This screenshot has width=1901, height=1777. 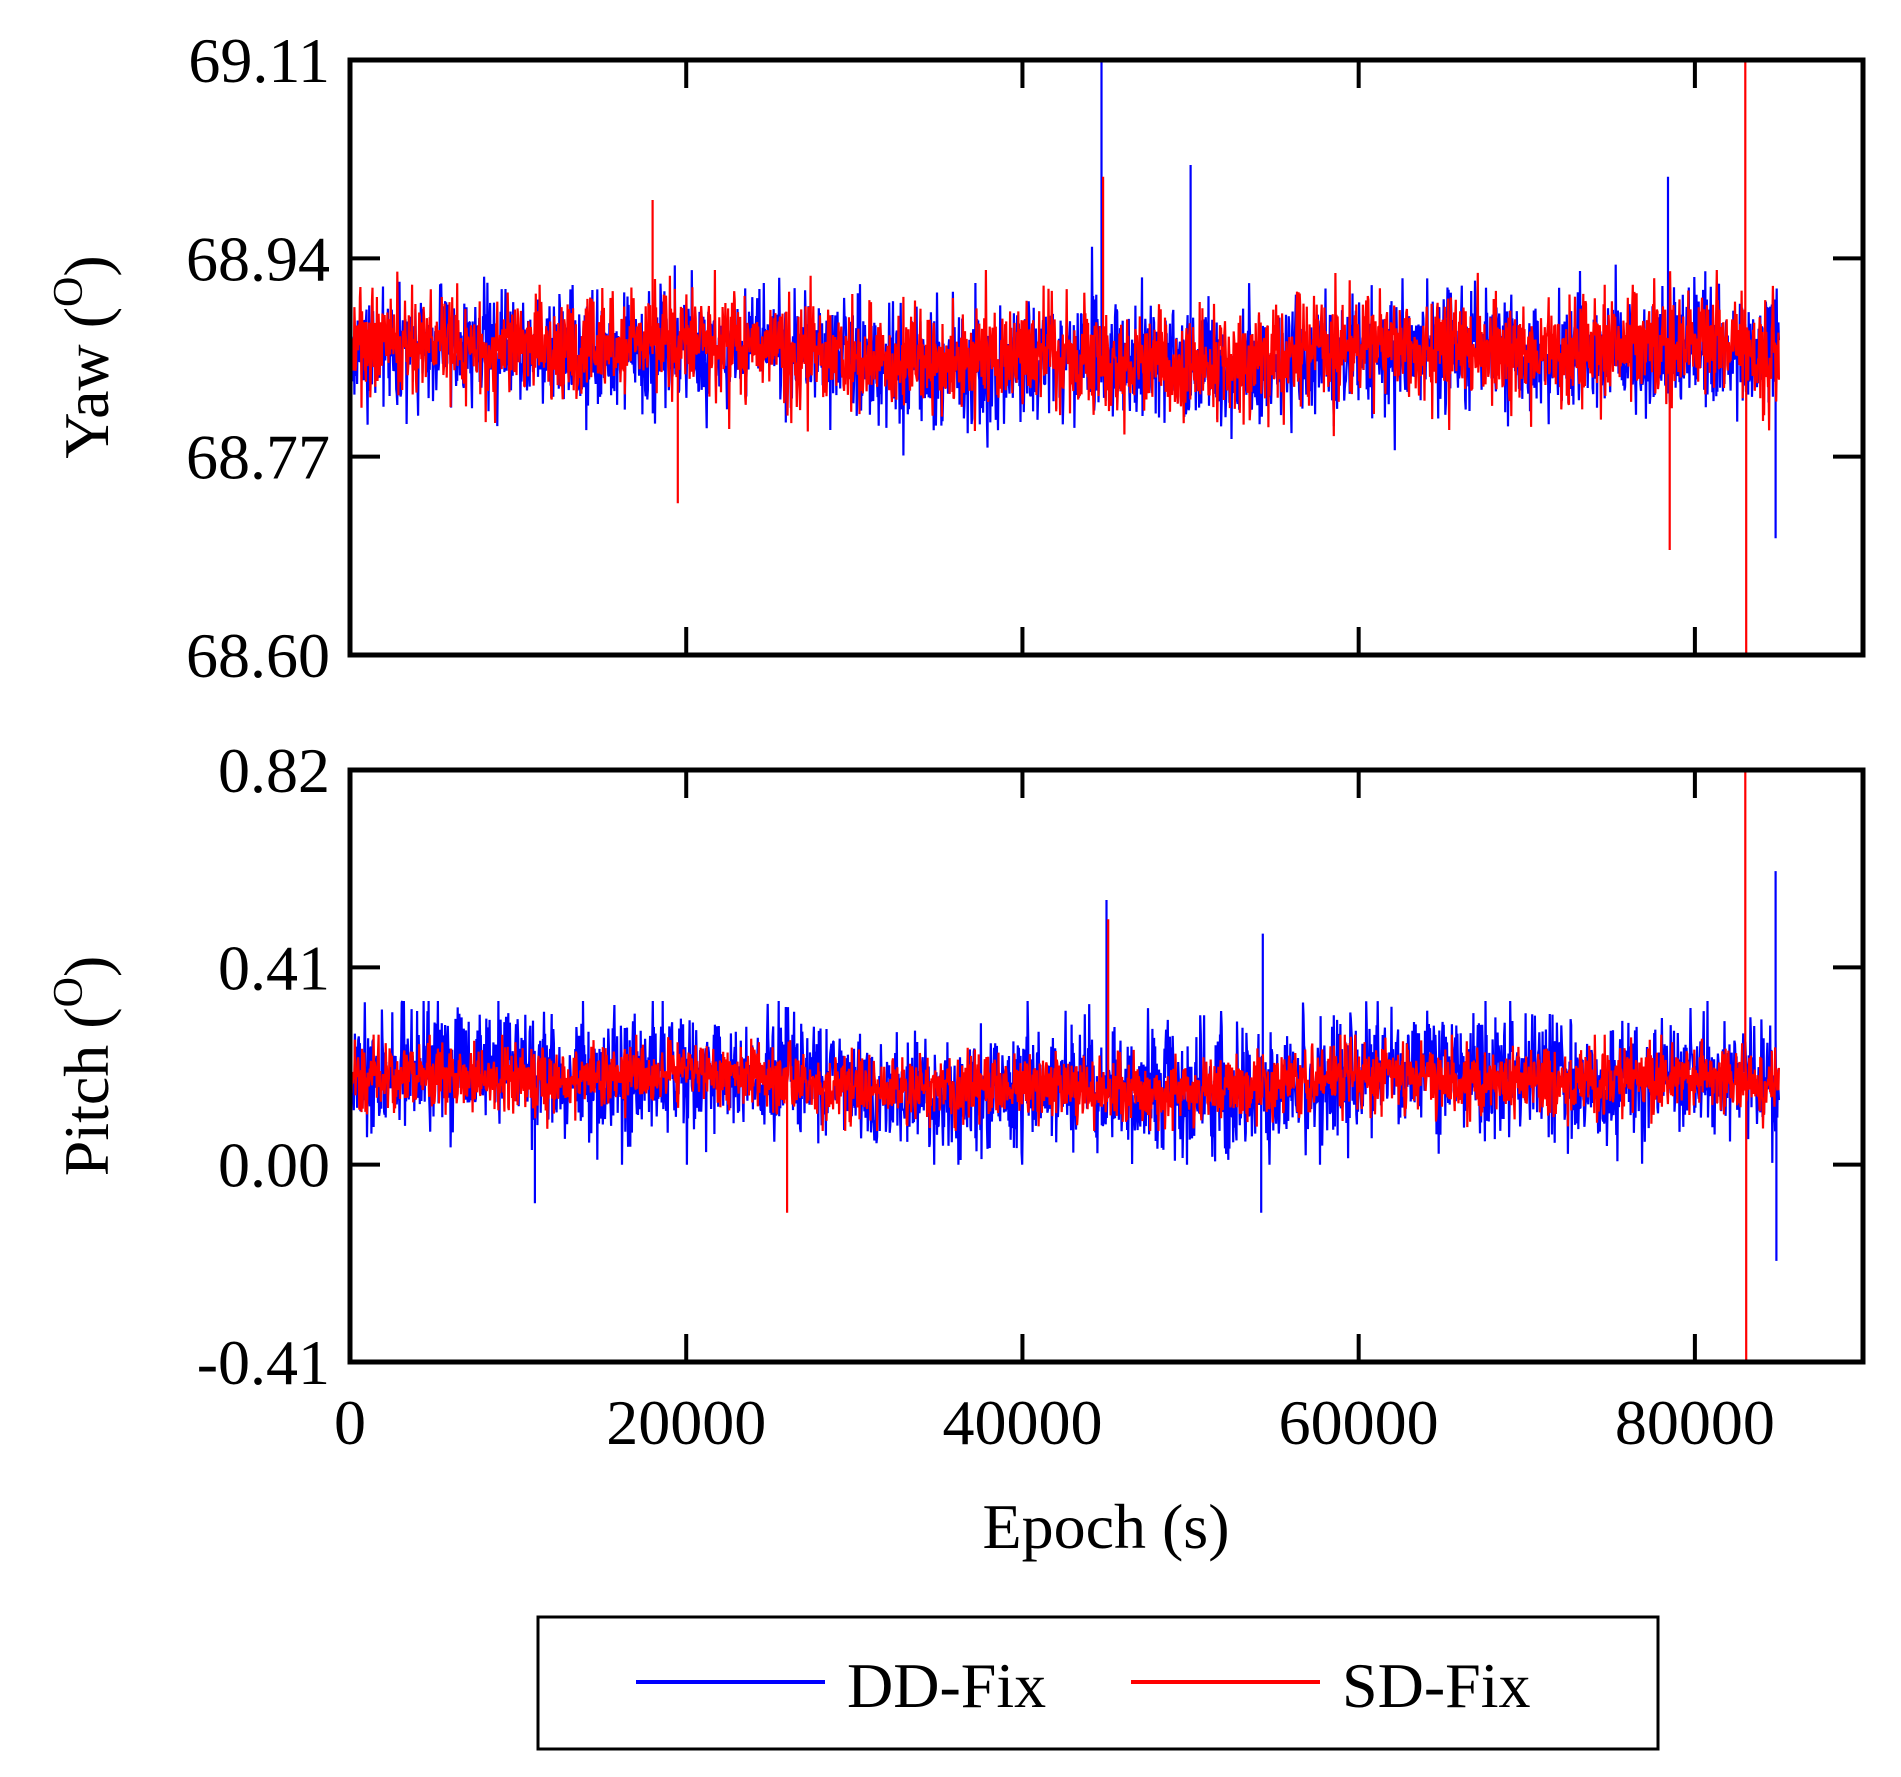 I want to click on x-tick-label: 60000, so click(x=1359, y=1422).